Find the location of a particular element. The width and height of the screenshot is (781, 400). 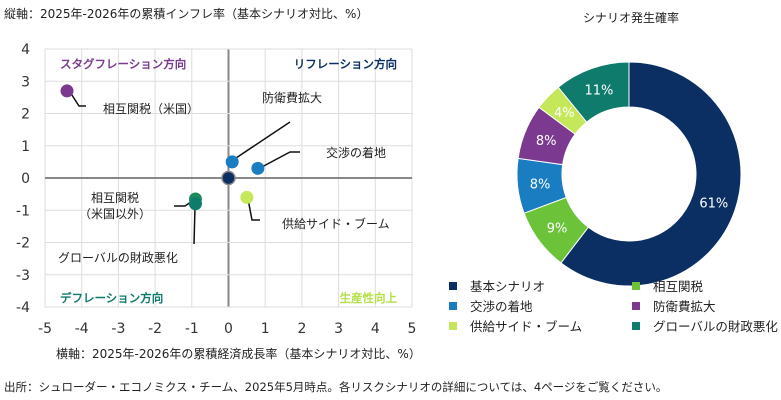

point-label: 交渉の着地 is located at coordinates (356, 152).